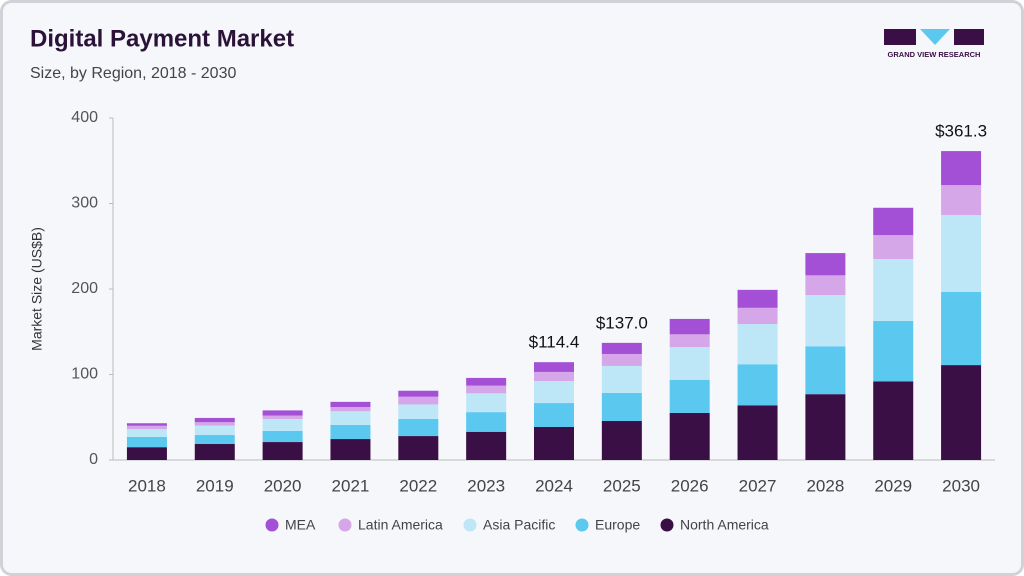 The width and height of the screenshot is (1024, 576). I want to click on chart-title: Digital Payment Market, so click(162, 38).